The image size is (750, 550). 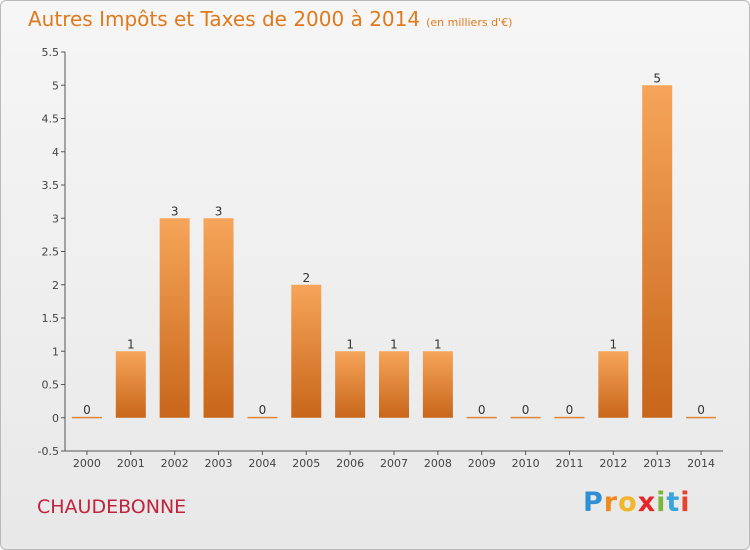 What do you see at coordinates (569, 463) in the screenshot?
I see `x-tick-label: 2011` at bounding box center [569, 463].